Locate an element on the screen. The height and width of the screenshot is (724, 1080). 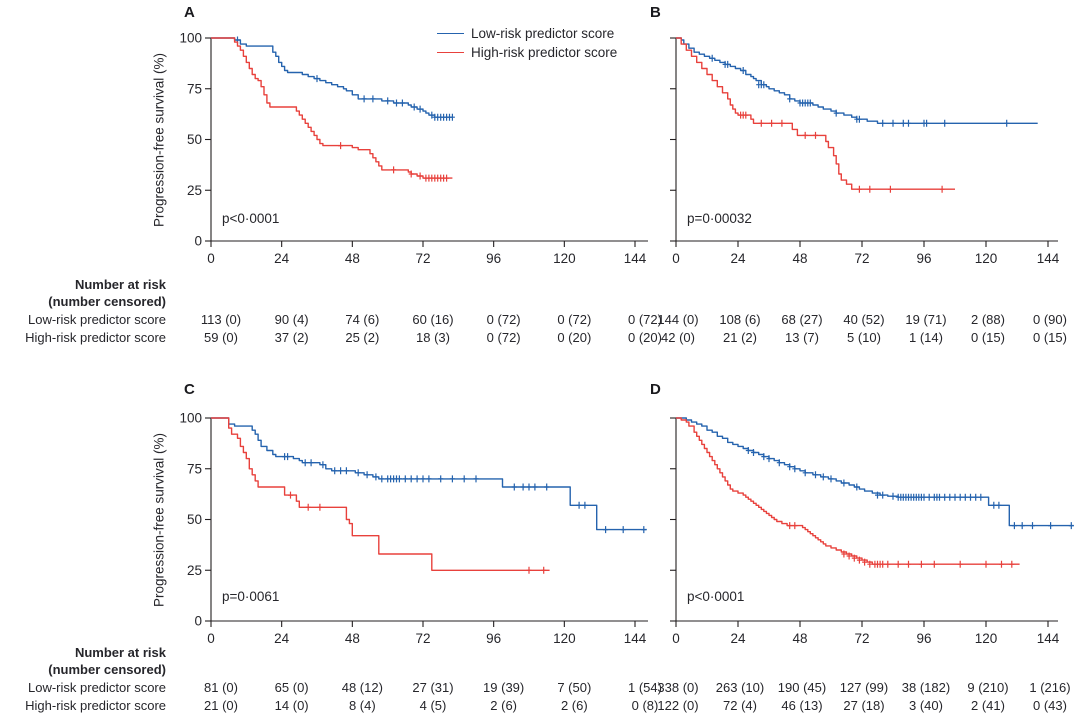
risk-cell: 40 (52) is located at coordinates (864, 319).